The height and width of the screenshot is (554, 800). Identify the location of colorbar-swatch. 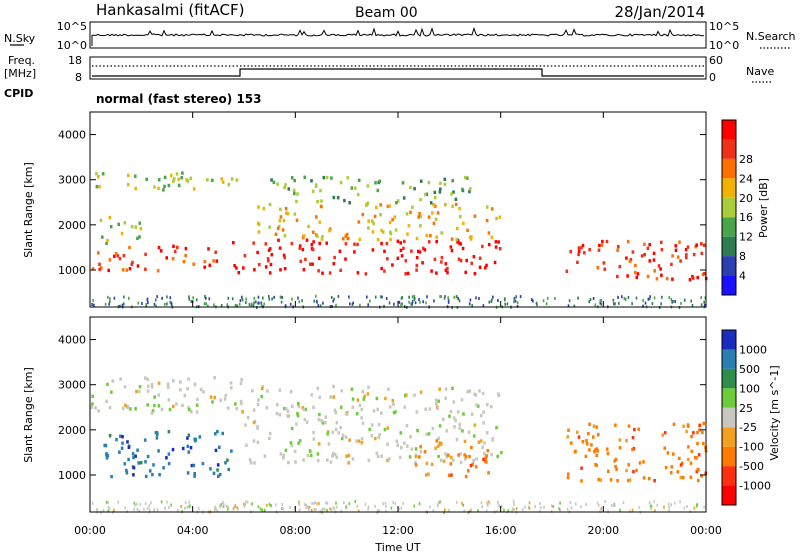
(729, 417).